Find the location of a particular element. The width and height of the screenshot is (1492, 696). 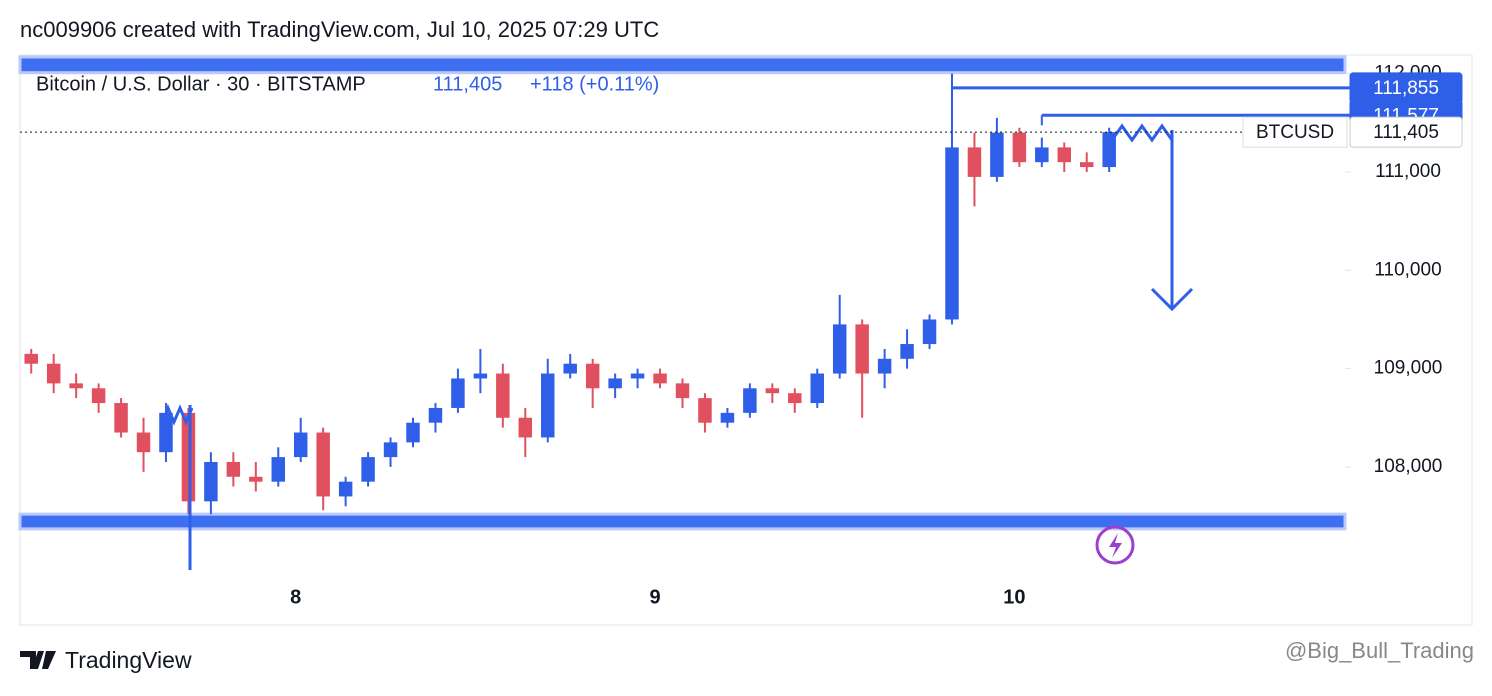

y-tick-label: 111,000 is located at coordinates (1408, 171).